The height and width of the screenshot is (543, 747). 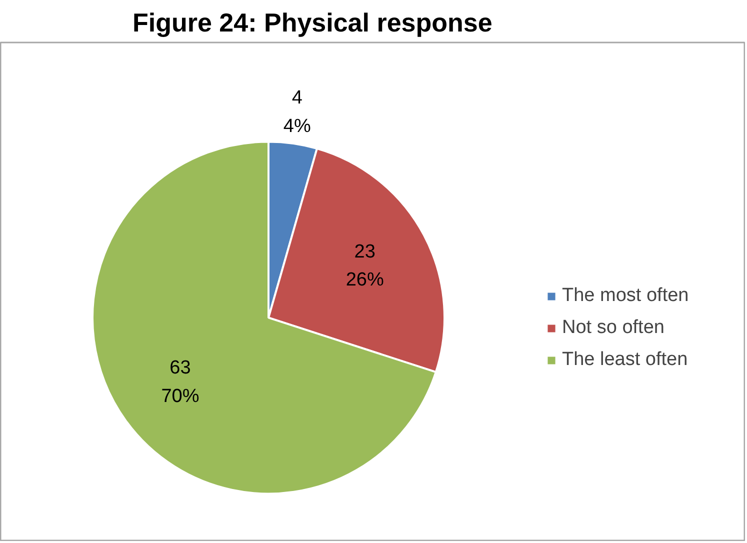 I want to click on legend-label: The most often, so click(x=625, y=296).